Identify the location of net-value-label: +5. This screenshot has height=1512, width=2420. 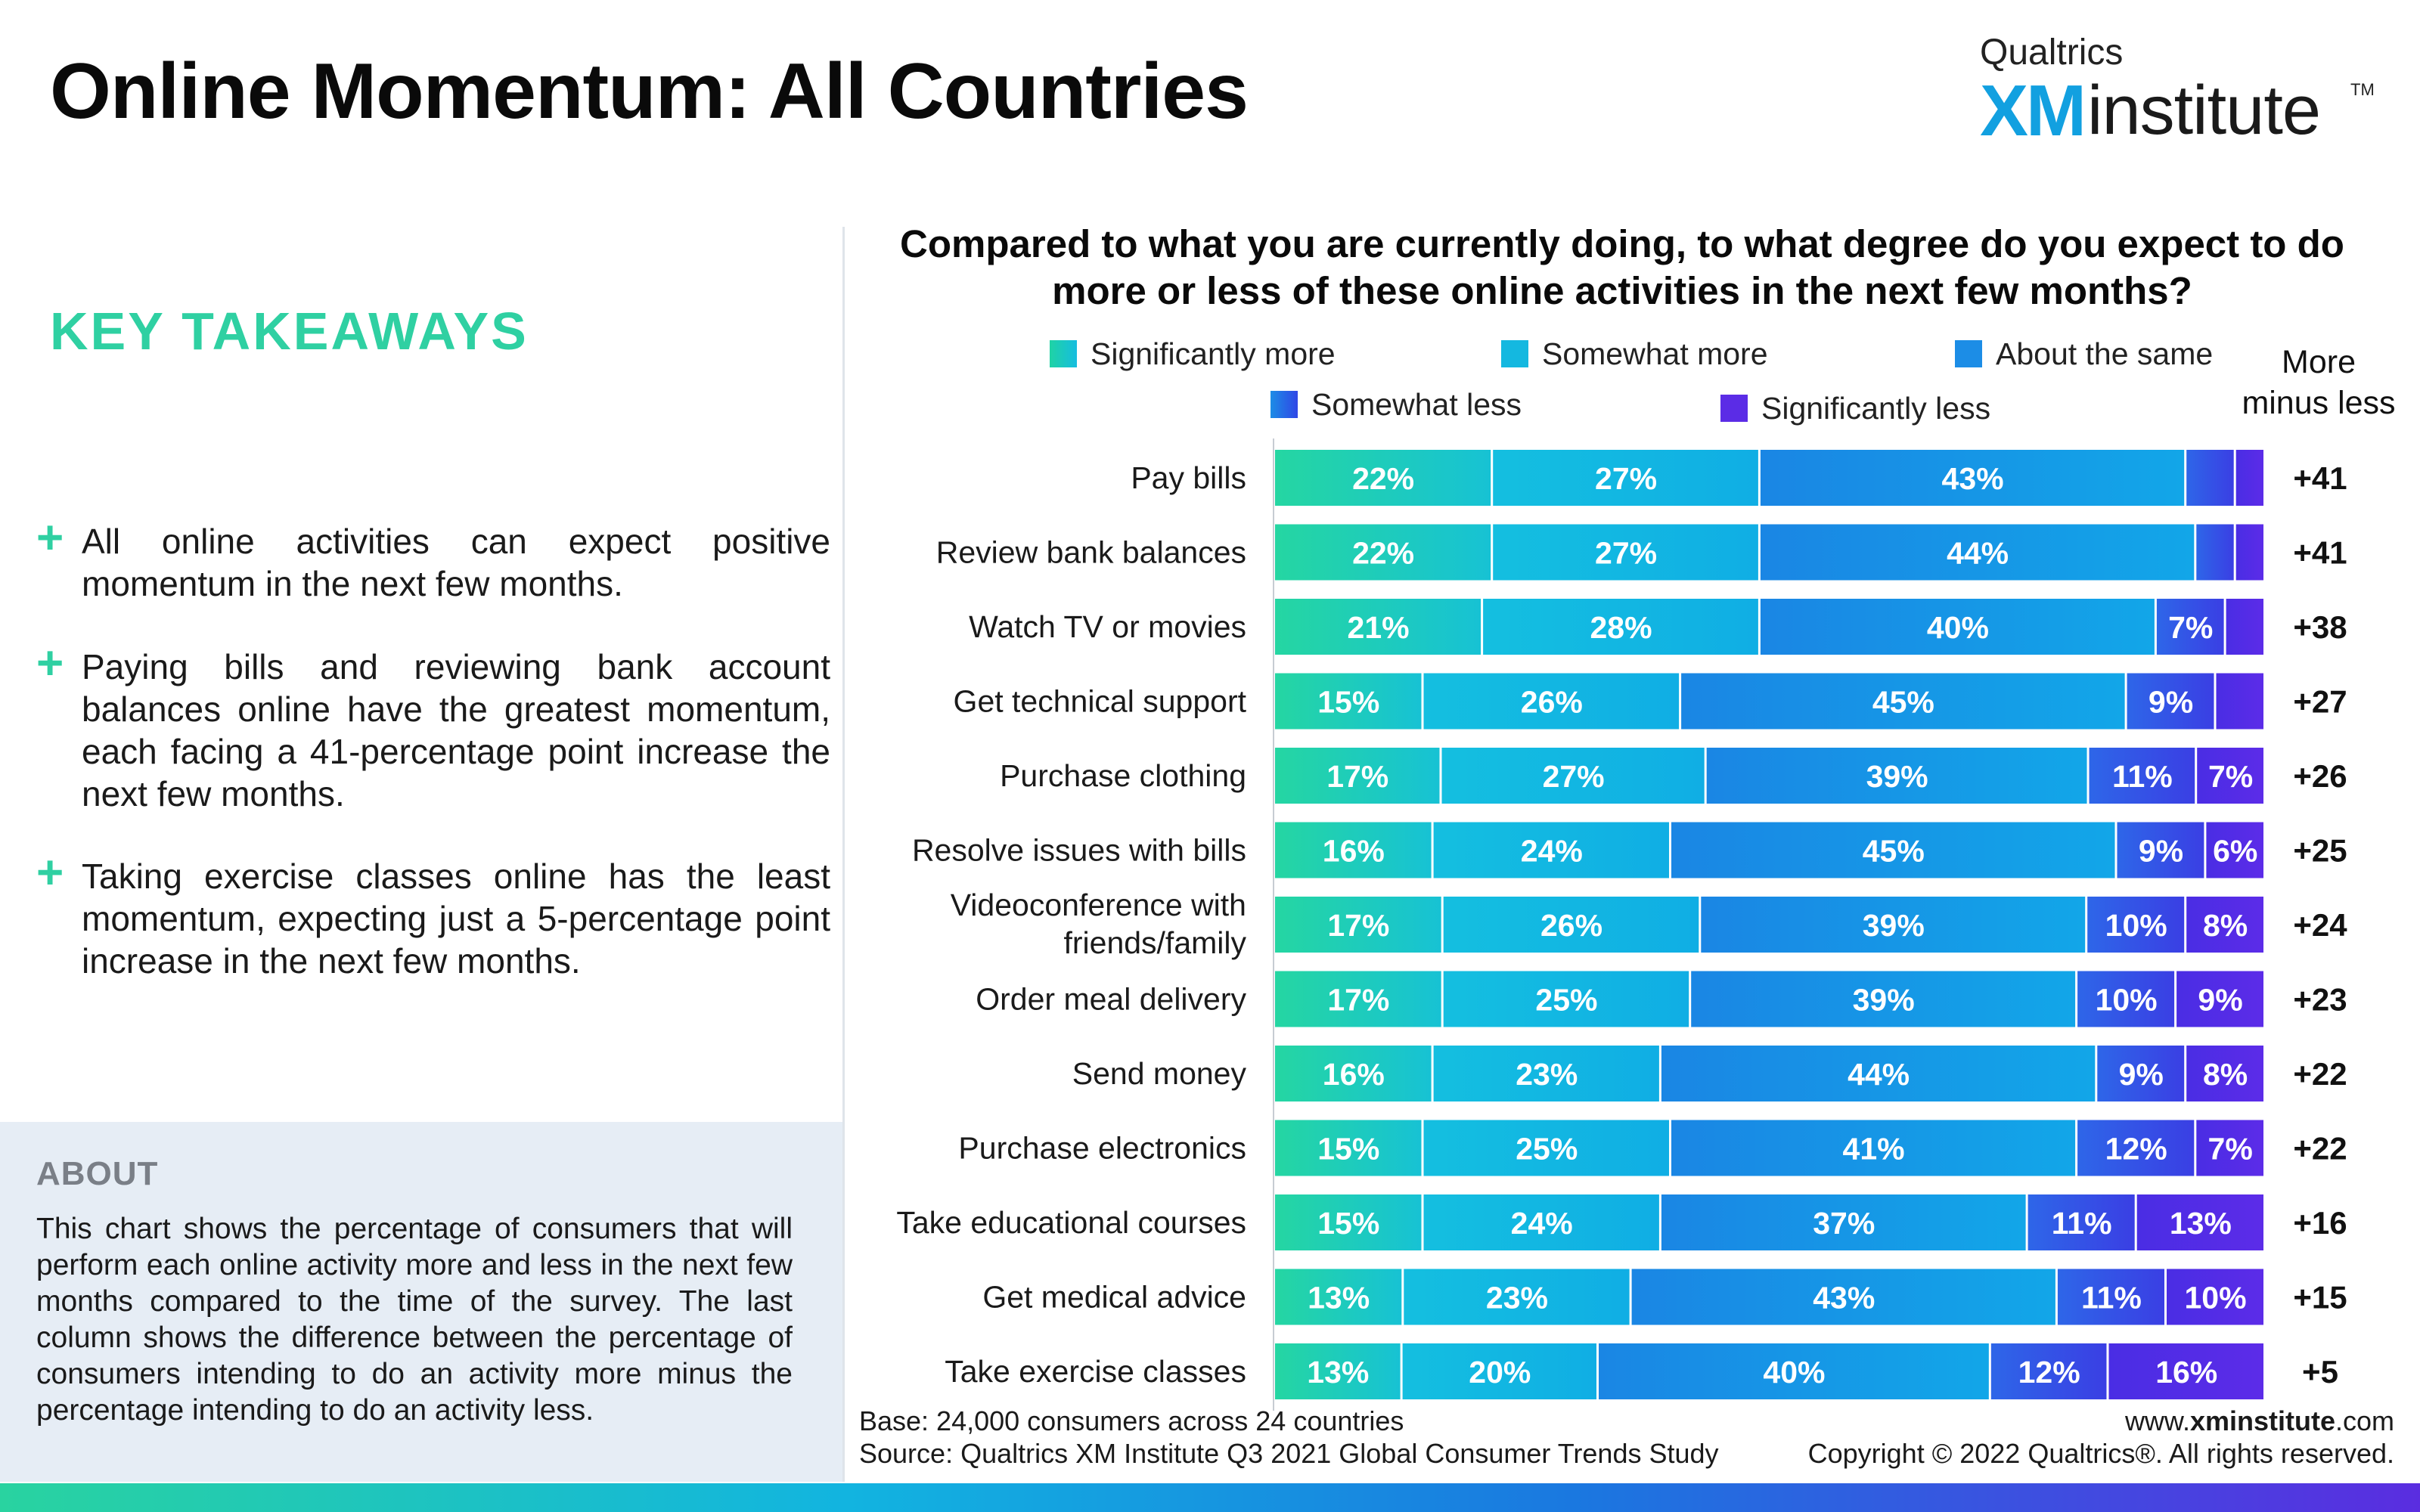
(2320, 1372).